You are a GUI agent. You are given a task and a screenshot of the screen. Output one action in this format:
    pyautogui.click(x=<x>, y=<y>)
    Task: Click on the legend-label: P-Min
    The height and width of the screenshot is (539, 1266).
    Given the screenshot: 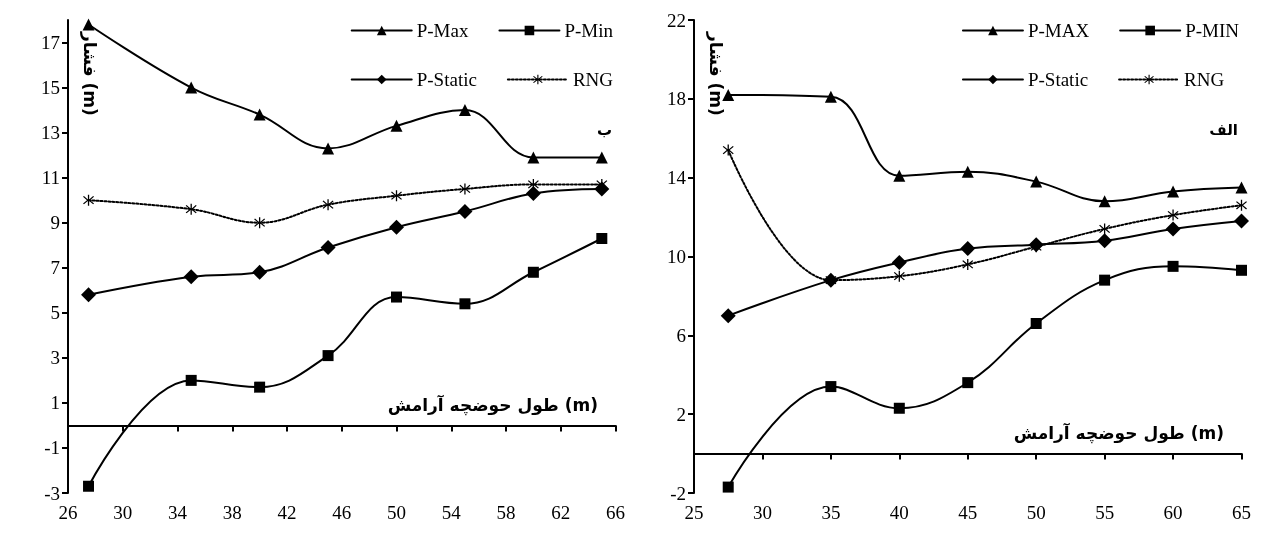 What is the action you would take?
    pyautogui.click(x=589, y=30)
    